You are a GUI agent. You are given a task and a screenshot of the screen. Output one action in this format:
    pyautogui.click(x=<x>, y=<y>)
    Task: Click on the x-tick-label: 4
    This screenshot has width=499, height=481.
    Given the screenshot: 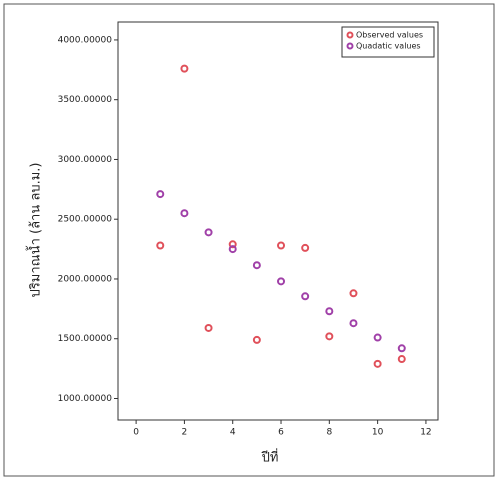 What is the action you would take?
    pyautogui.click(x=233, y=433)
    